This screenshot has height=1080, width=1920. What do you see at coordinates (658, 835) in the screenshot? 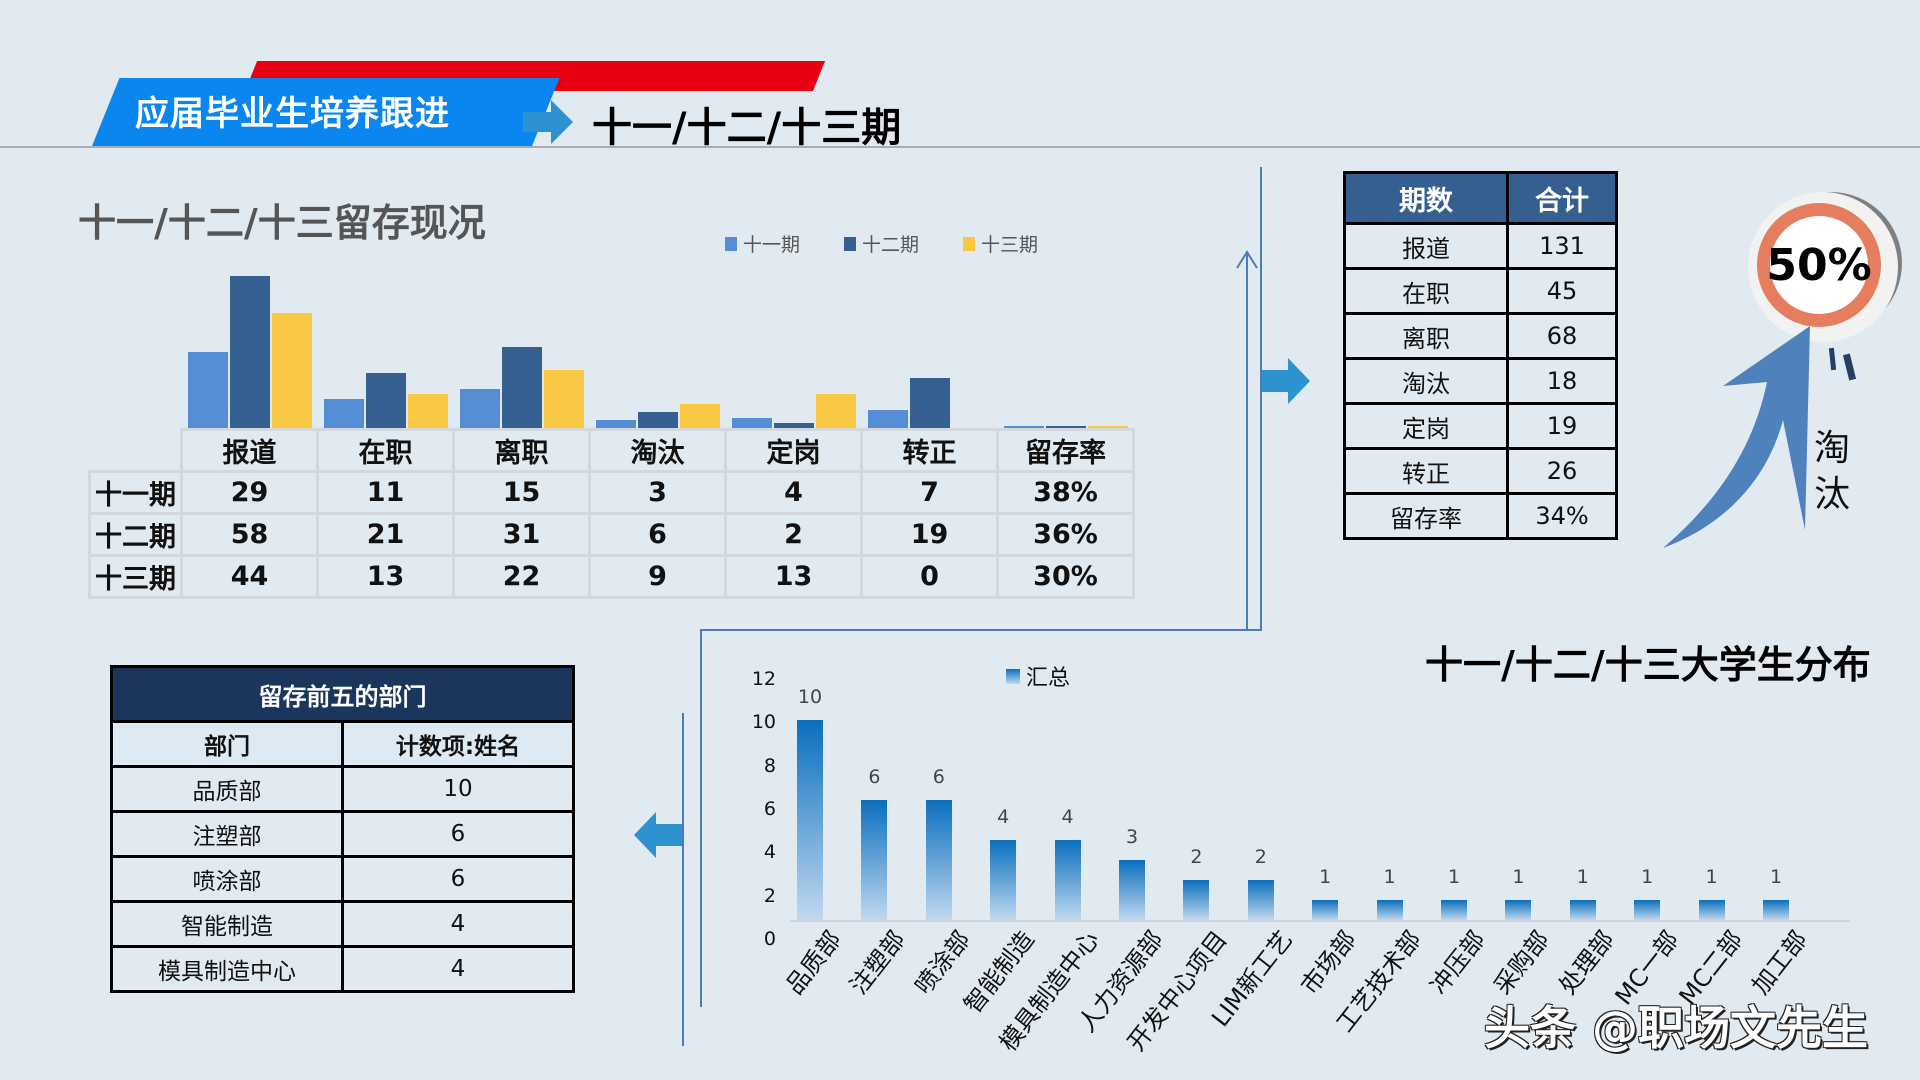
I see `left-arrow-icon` at bounding box center [658, 835].